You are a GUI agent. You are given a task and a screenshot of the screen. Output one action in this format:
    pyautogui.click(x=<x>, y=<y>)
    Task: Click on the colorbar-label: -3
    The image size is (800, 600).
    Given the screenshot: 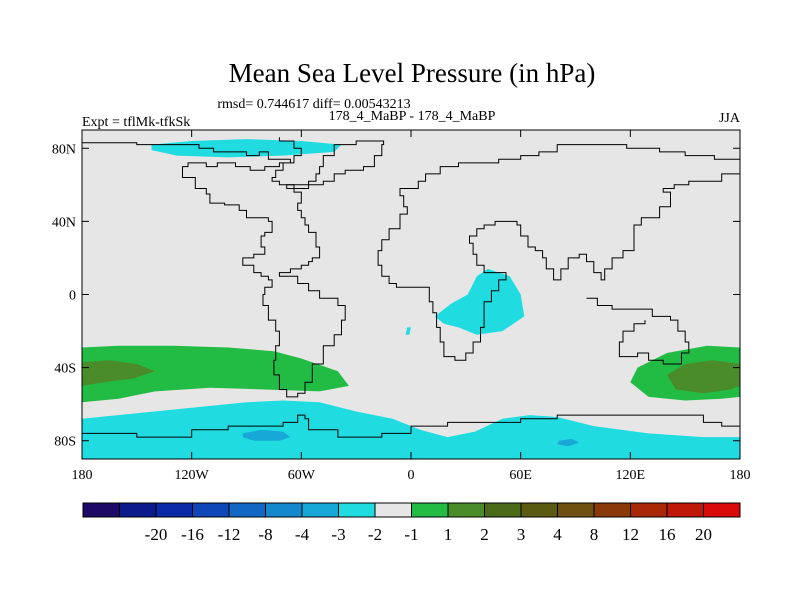 What is the action you would take?
    pyautogui.click(x=338, y=534)
    